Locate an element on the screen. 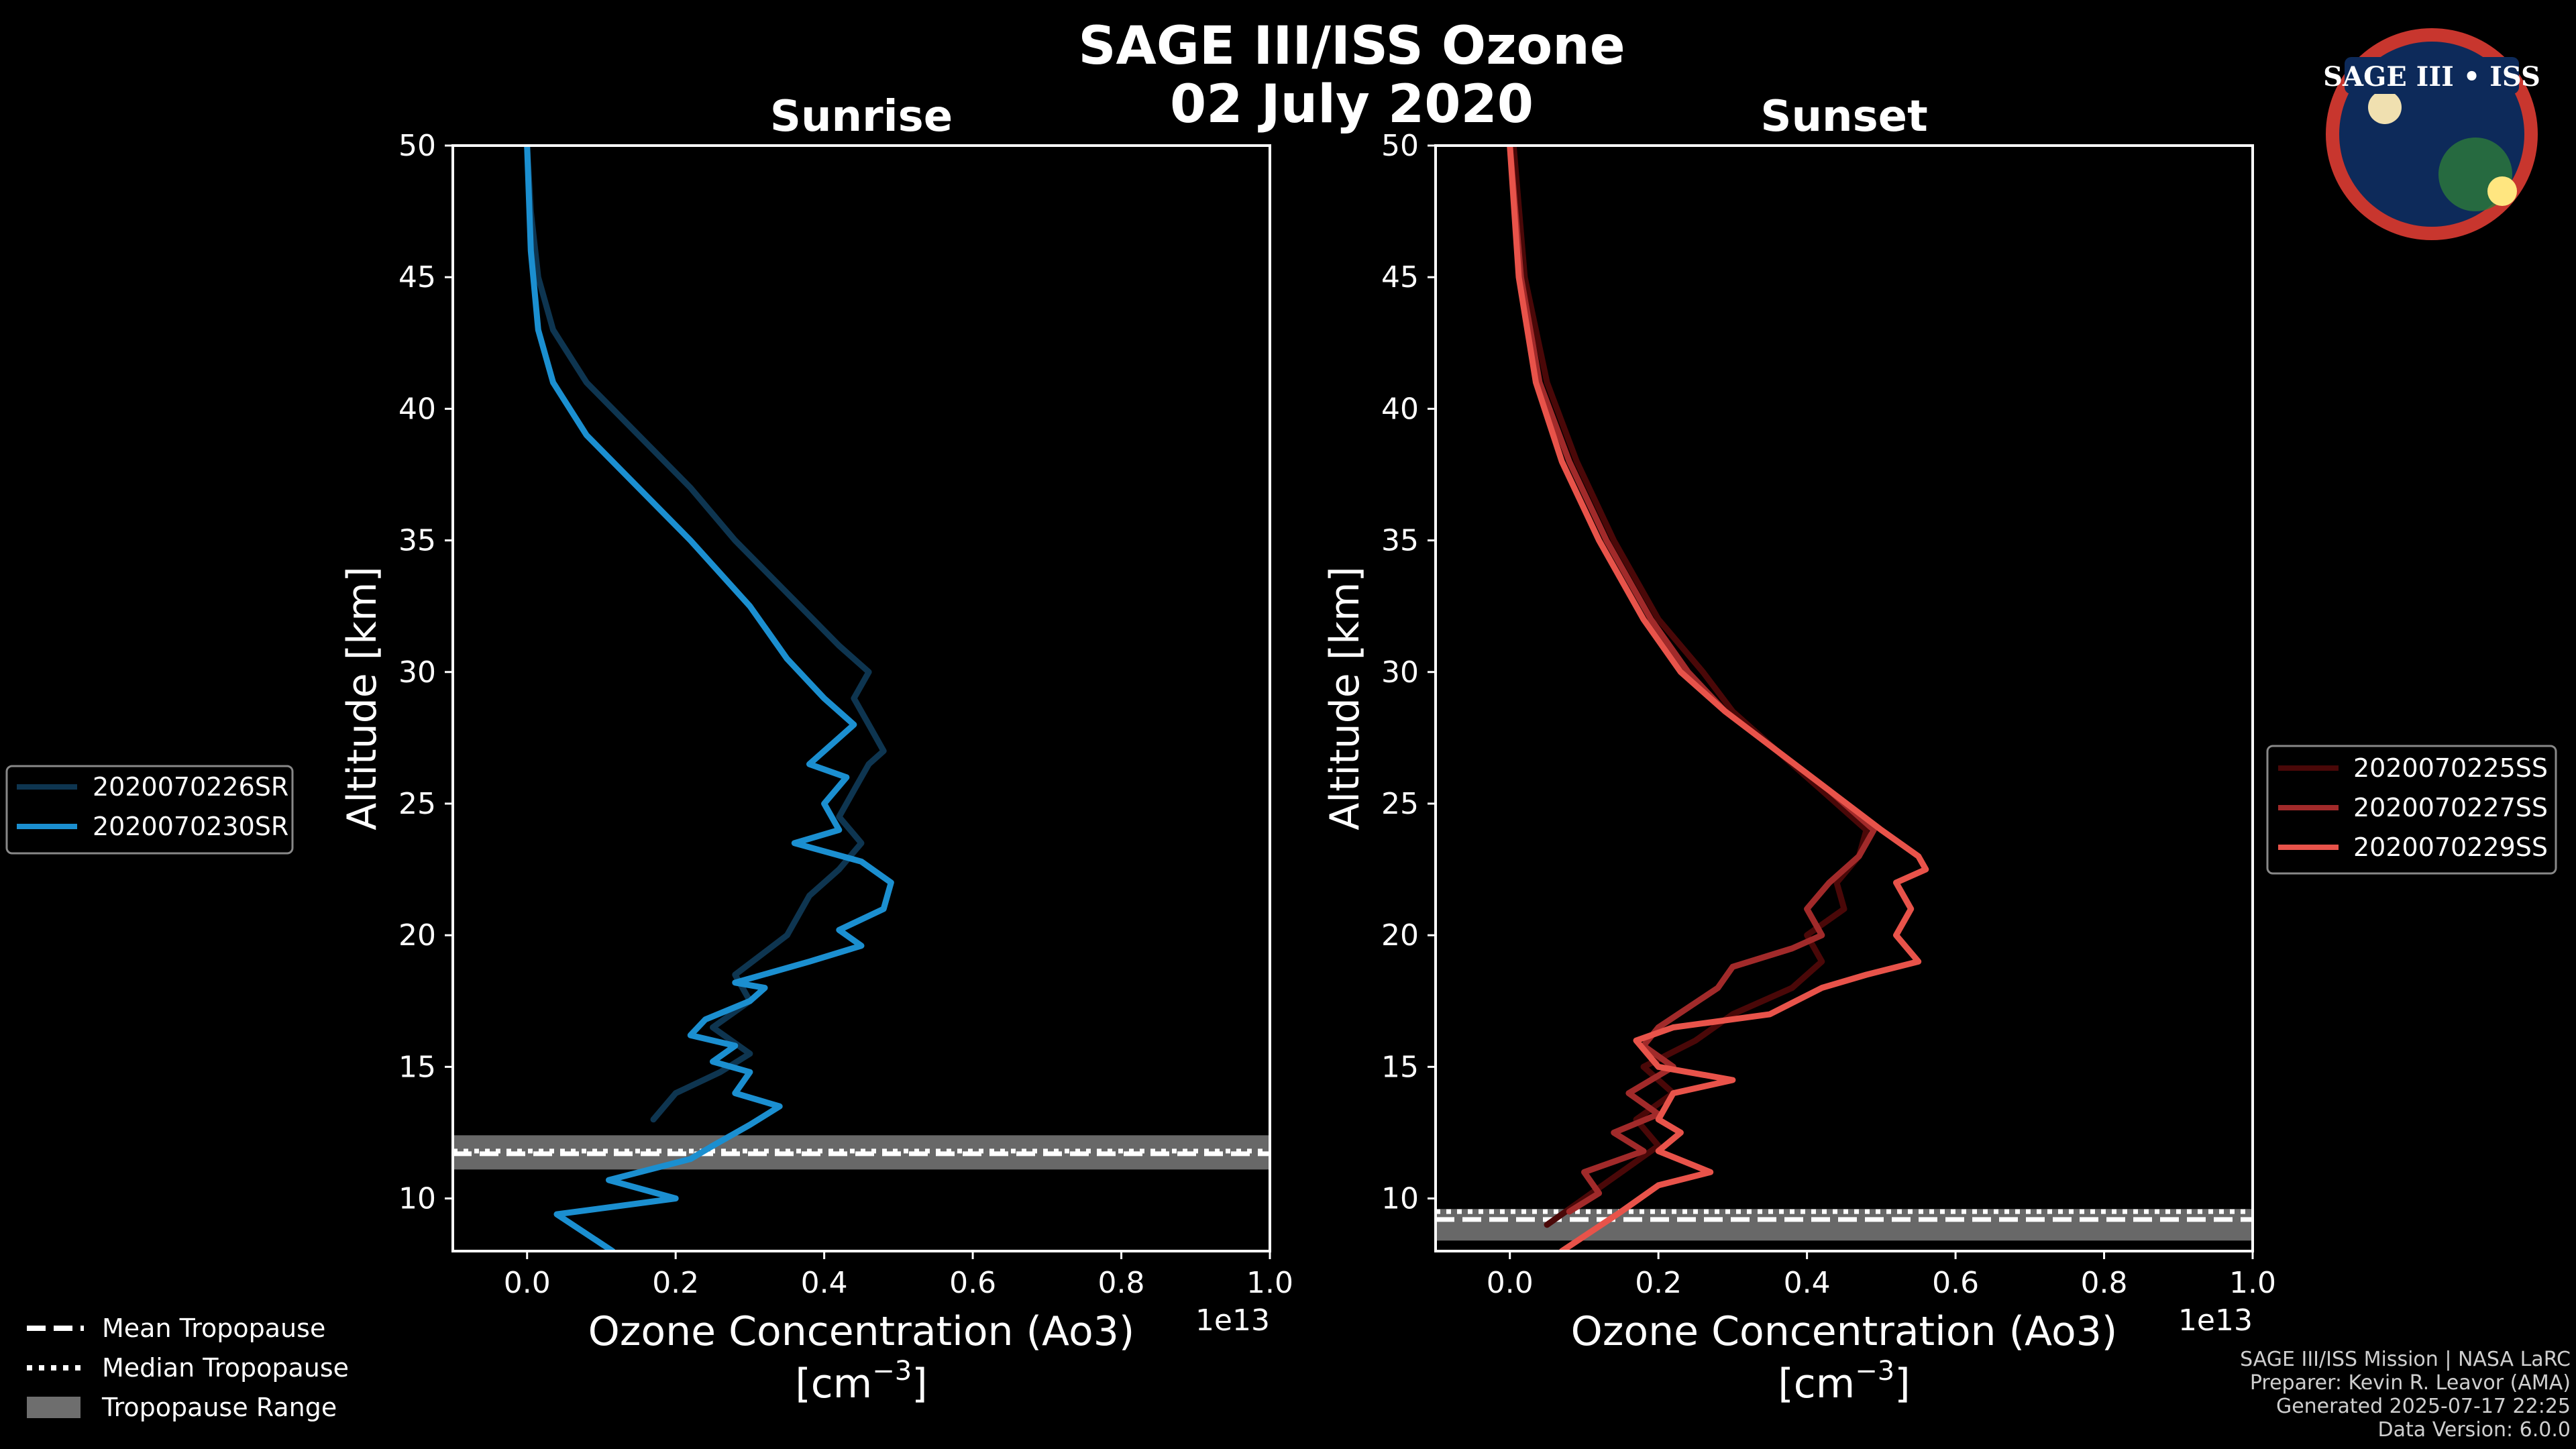 This screenshot has width=2576, height=1449. series-line-2020070229SS is located at coordinates (1718, 698).